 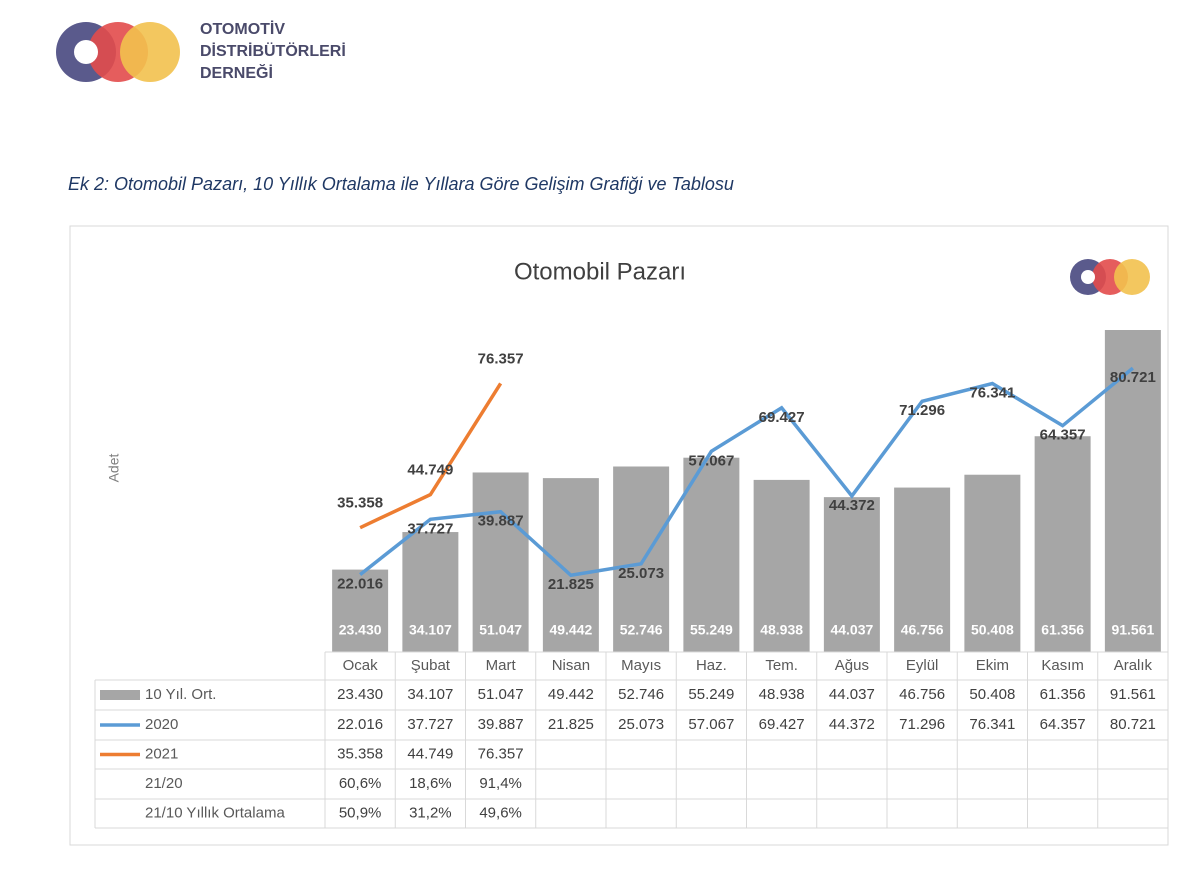 I want to click on legend-label: 2020, so click(x=161, y=724).